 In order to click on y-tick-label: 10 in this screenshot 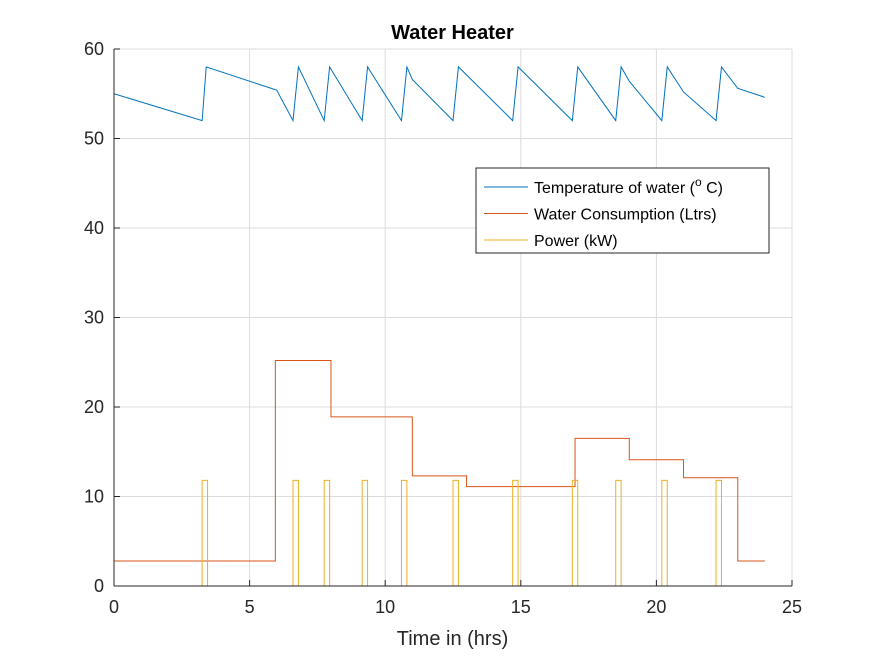, I will do `click(94, 497)`.